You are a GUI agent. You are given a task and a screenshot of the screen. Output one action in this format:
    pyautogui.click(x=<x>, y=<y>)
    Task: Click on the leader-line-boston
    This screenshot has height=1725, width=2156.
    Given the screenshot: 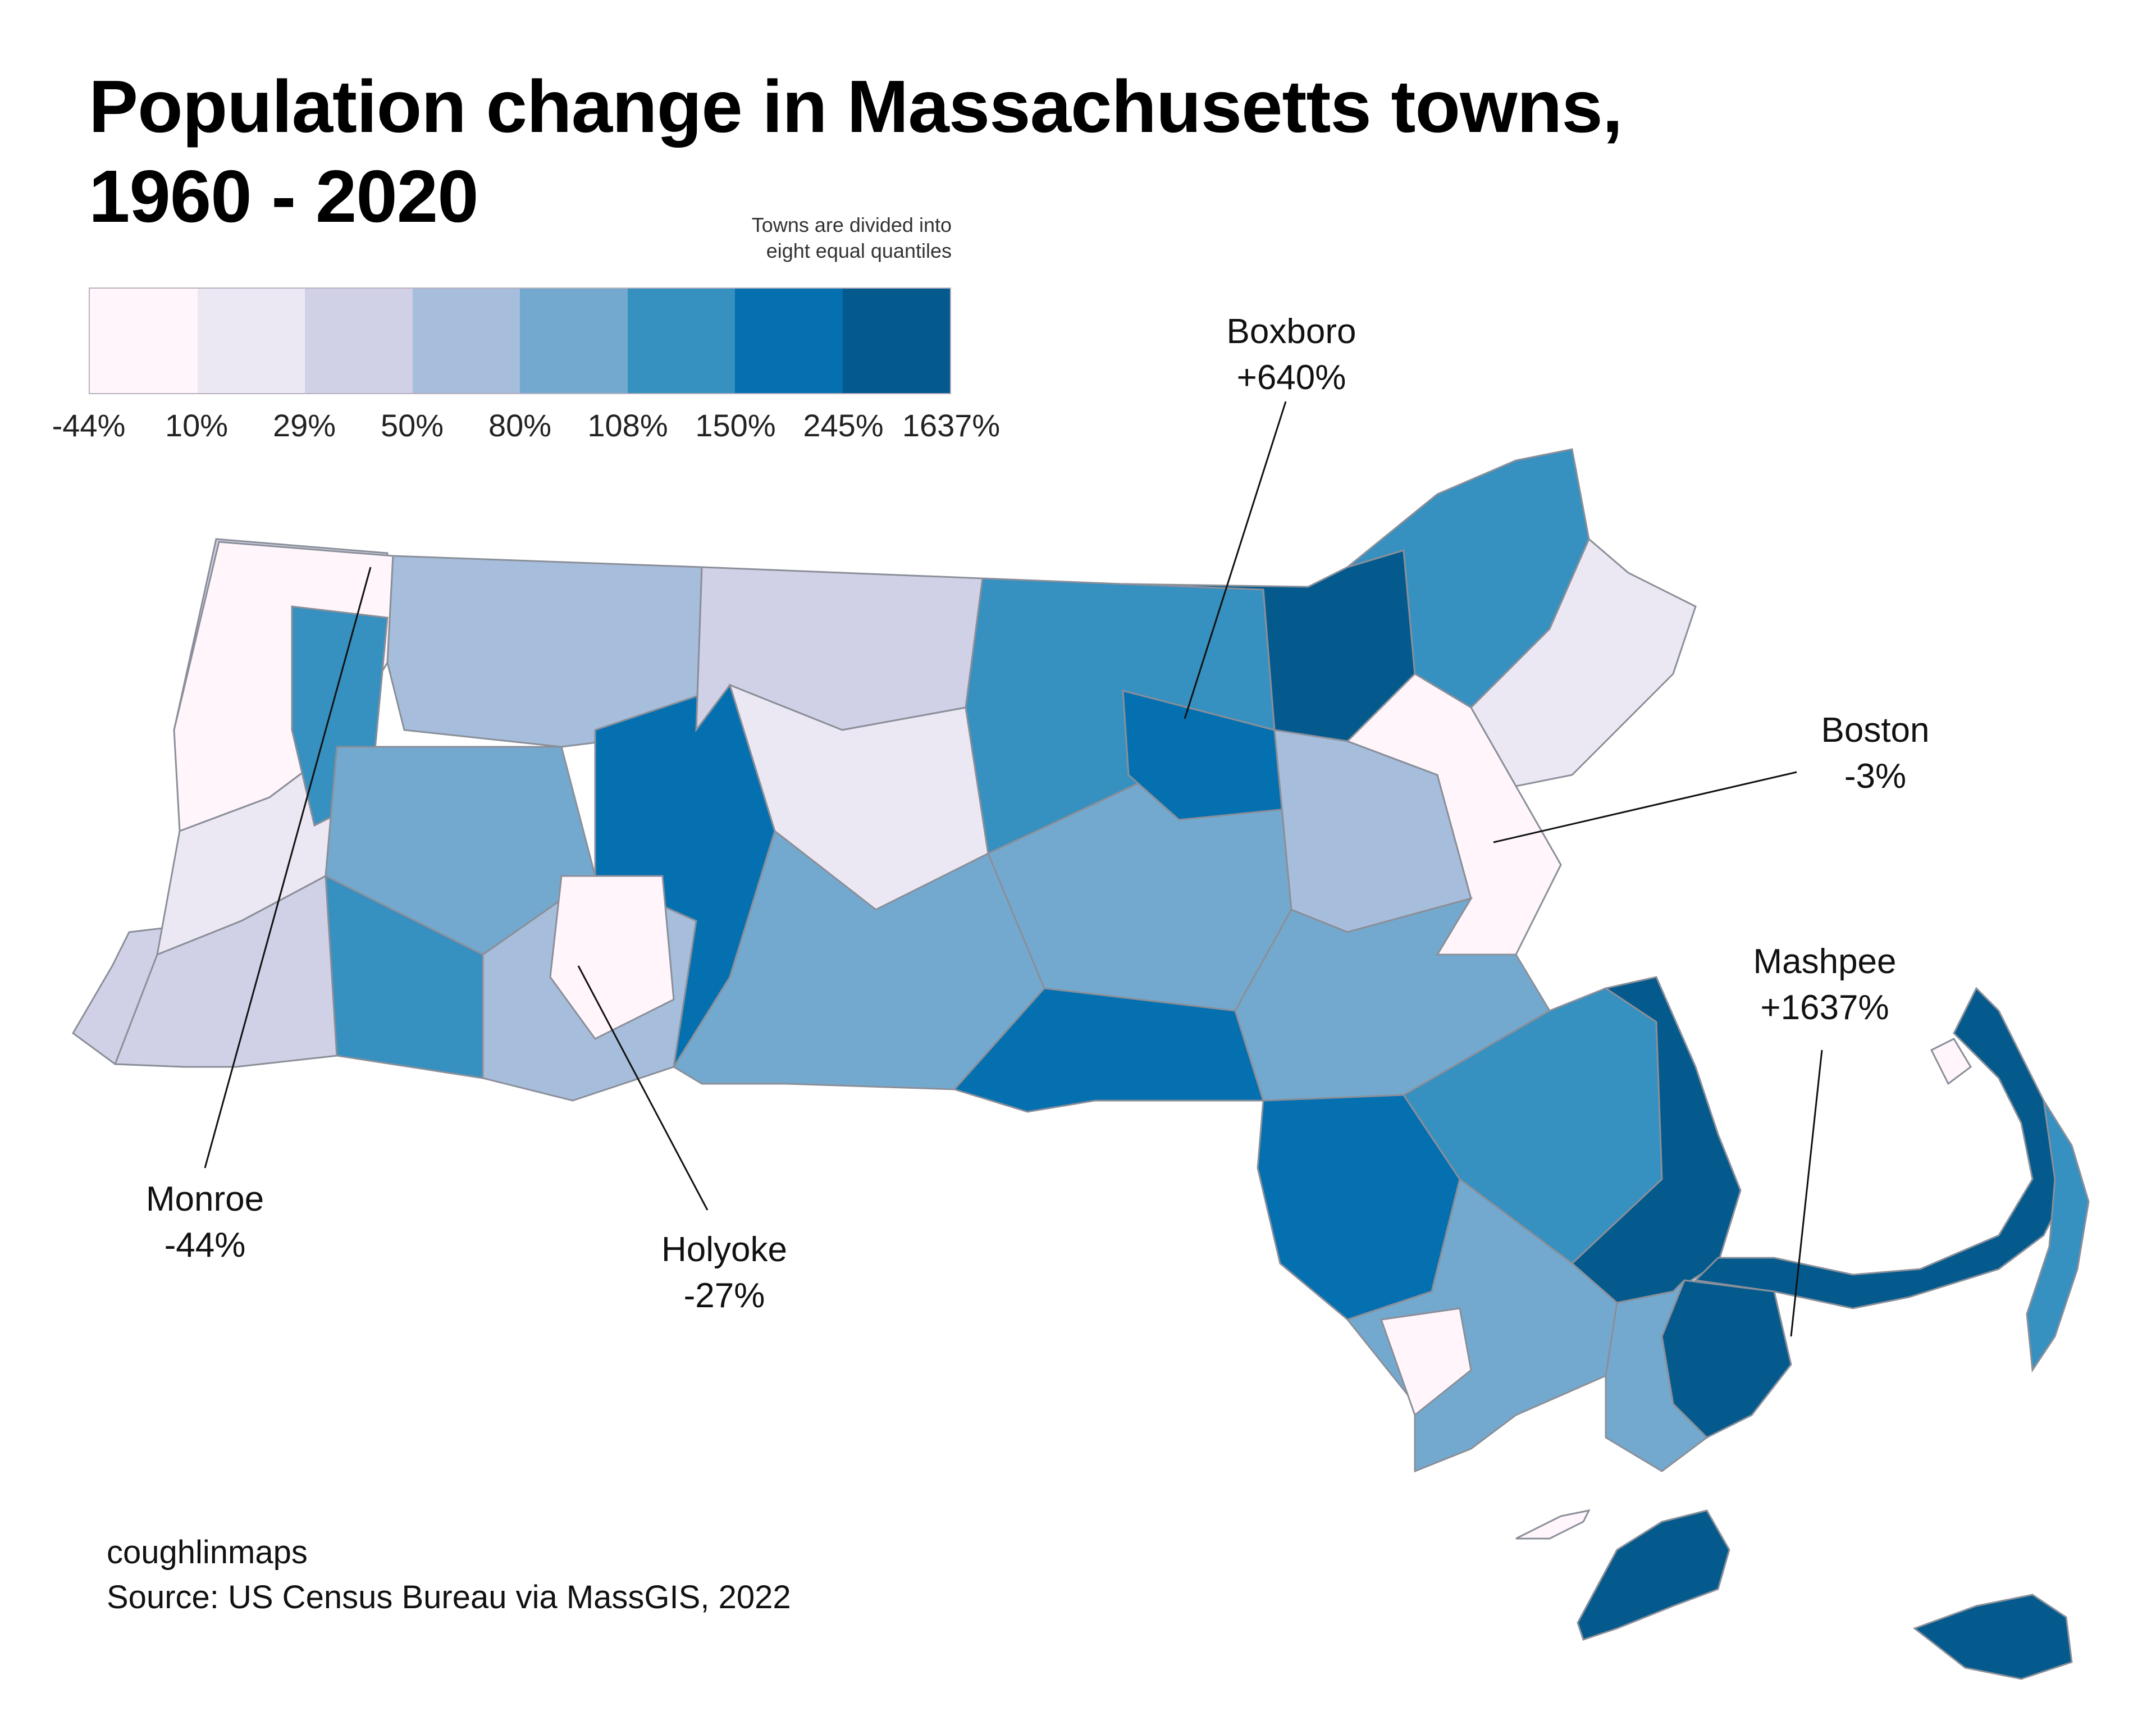 What is the action you would take?
    pyautogui.click(x=1645, y=807)
    